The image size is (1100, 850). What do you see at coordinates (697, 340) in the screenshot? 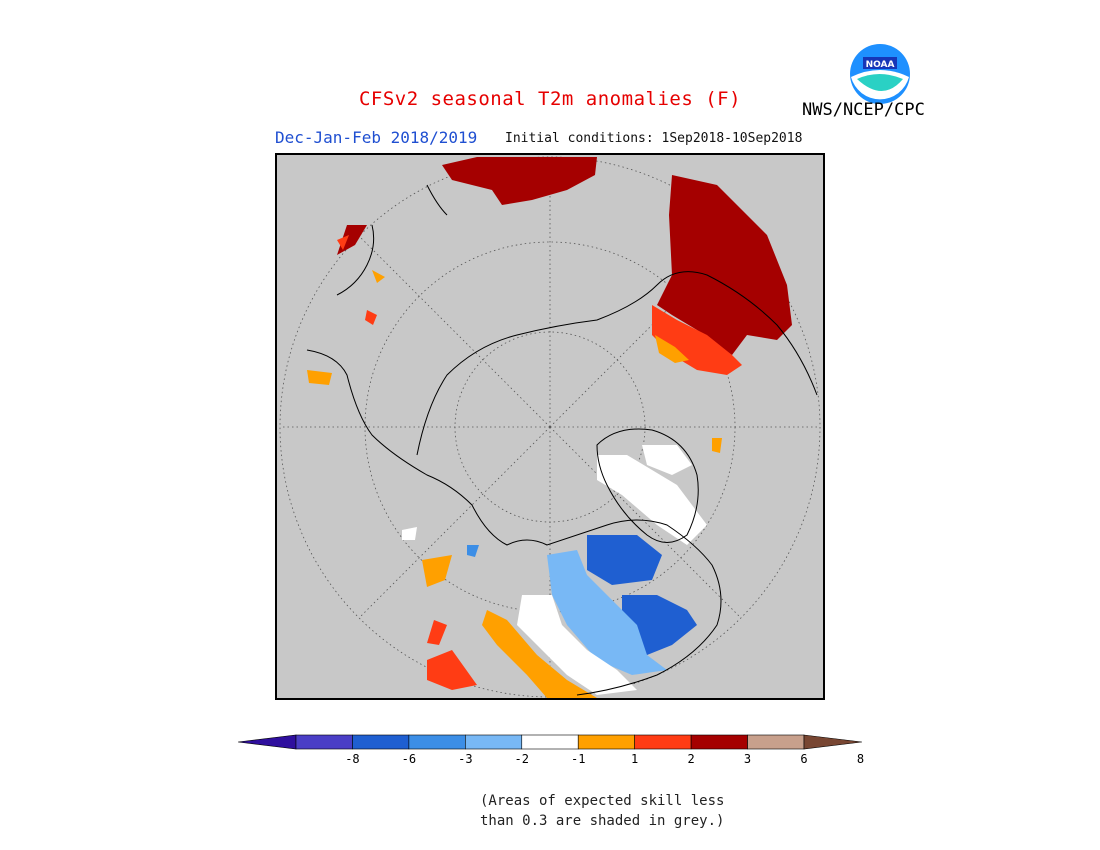
I see `warm-anomaly-central-asia` at bounding box center [697, 340].